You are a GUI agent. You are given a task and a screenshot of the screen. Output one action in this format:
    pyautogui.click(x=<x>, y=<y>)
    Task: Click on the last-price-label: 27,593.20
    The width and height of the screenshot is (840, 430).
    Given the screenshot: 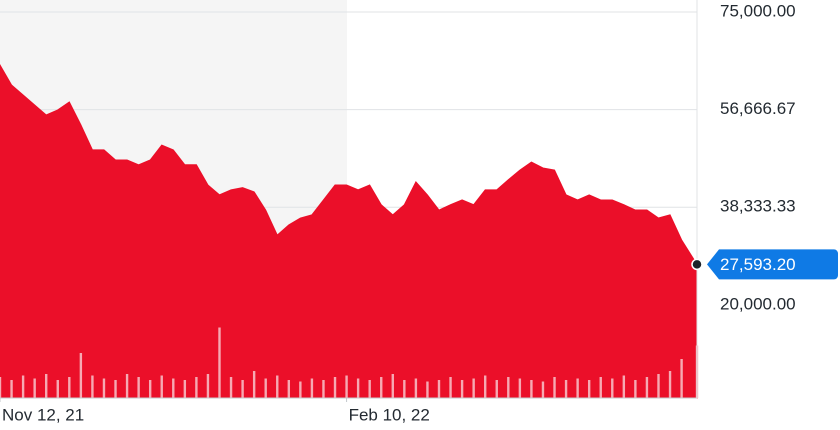 What is the action you would take?
    pyautogui.click(x=758, y=264)
    